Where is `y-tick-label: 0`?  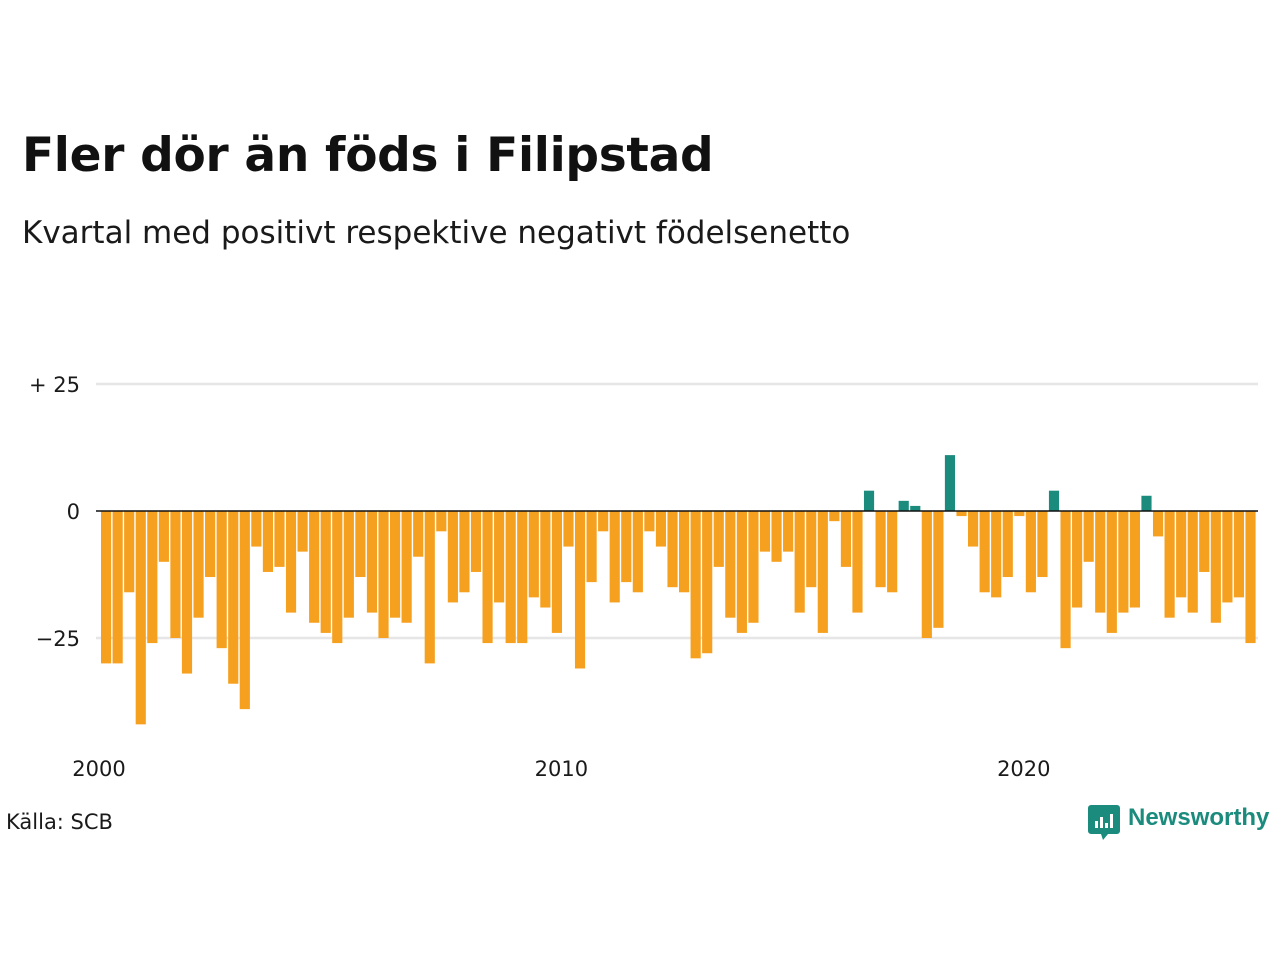 y-tick-label: 0 is located at coordinates (73, 512).